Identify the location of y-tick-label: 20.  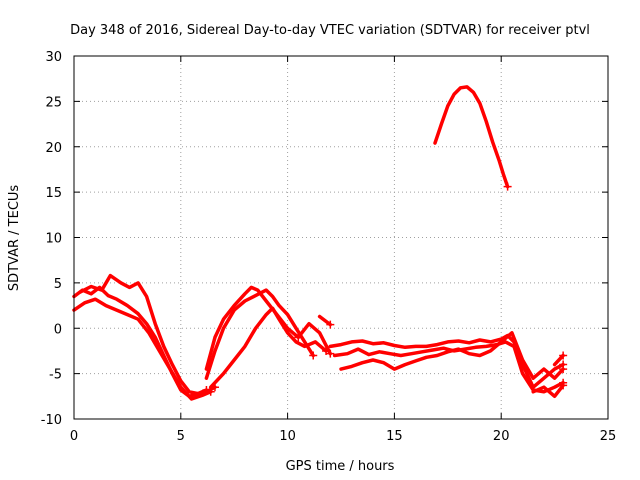
(53, 148).